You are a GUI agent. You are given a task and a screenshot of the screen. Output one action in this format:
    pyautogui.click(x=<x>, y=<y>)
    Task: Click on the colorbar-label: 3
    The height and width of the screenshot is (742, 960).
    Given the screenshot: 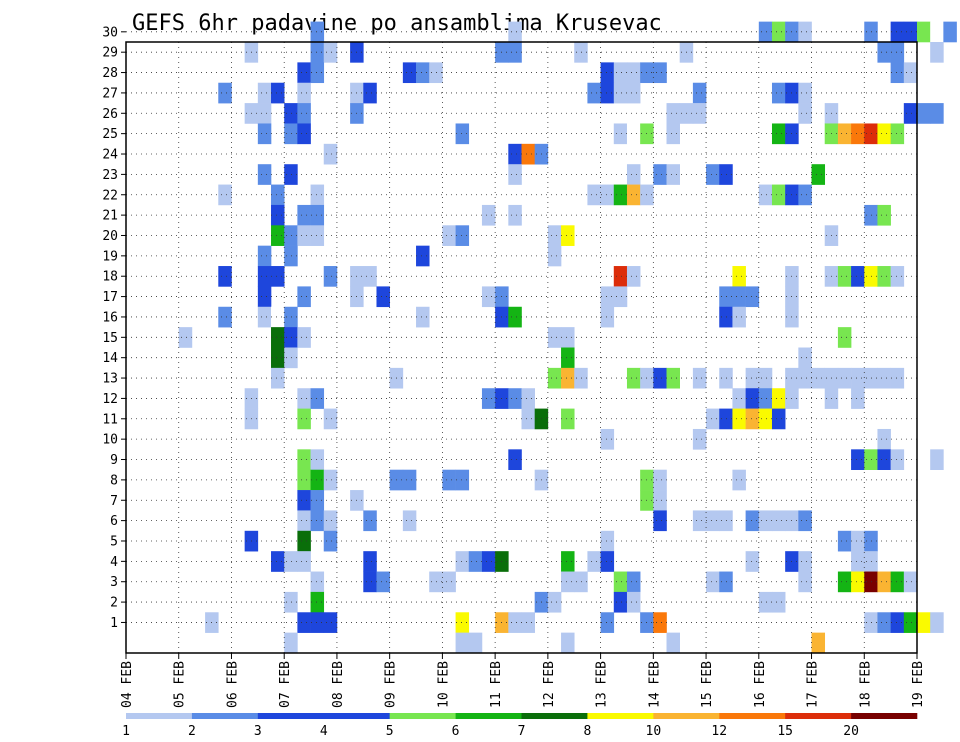 What is the action you would take?
    pyautogui.click(x=258, y=731)
    